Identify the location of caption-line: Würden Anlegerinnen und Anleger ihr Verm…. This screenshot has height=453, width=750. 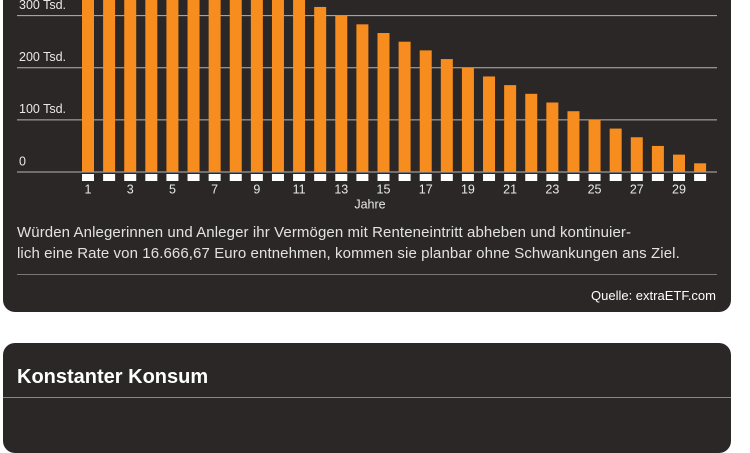
(324, 232).